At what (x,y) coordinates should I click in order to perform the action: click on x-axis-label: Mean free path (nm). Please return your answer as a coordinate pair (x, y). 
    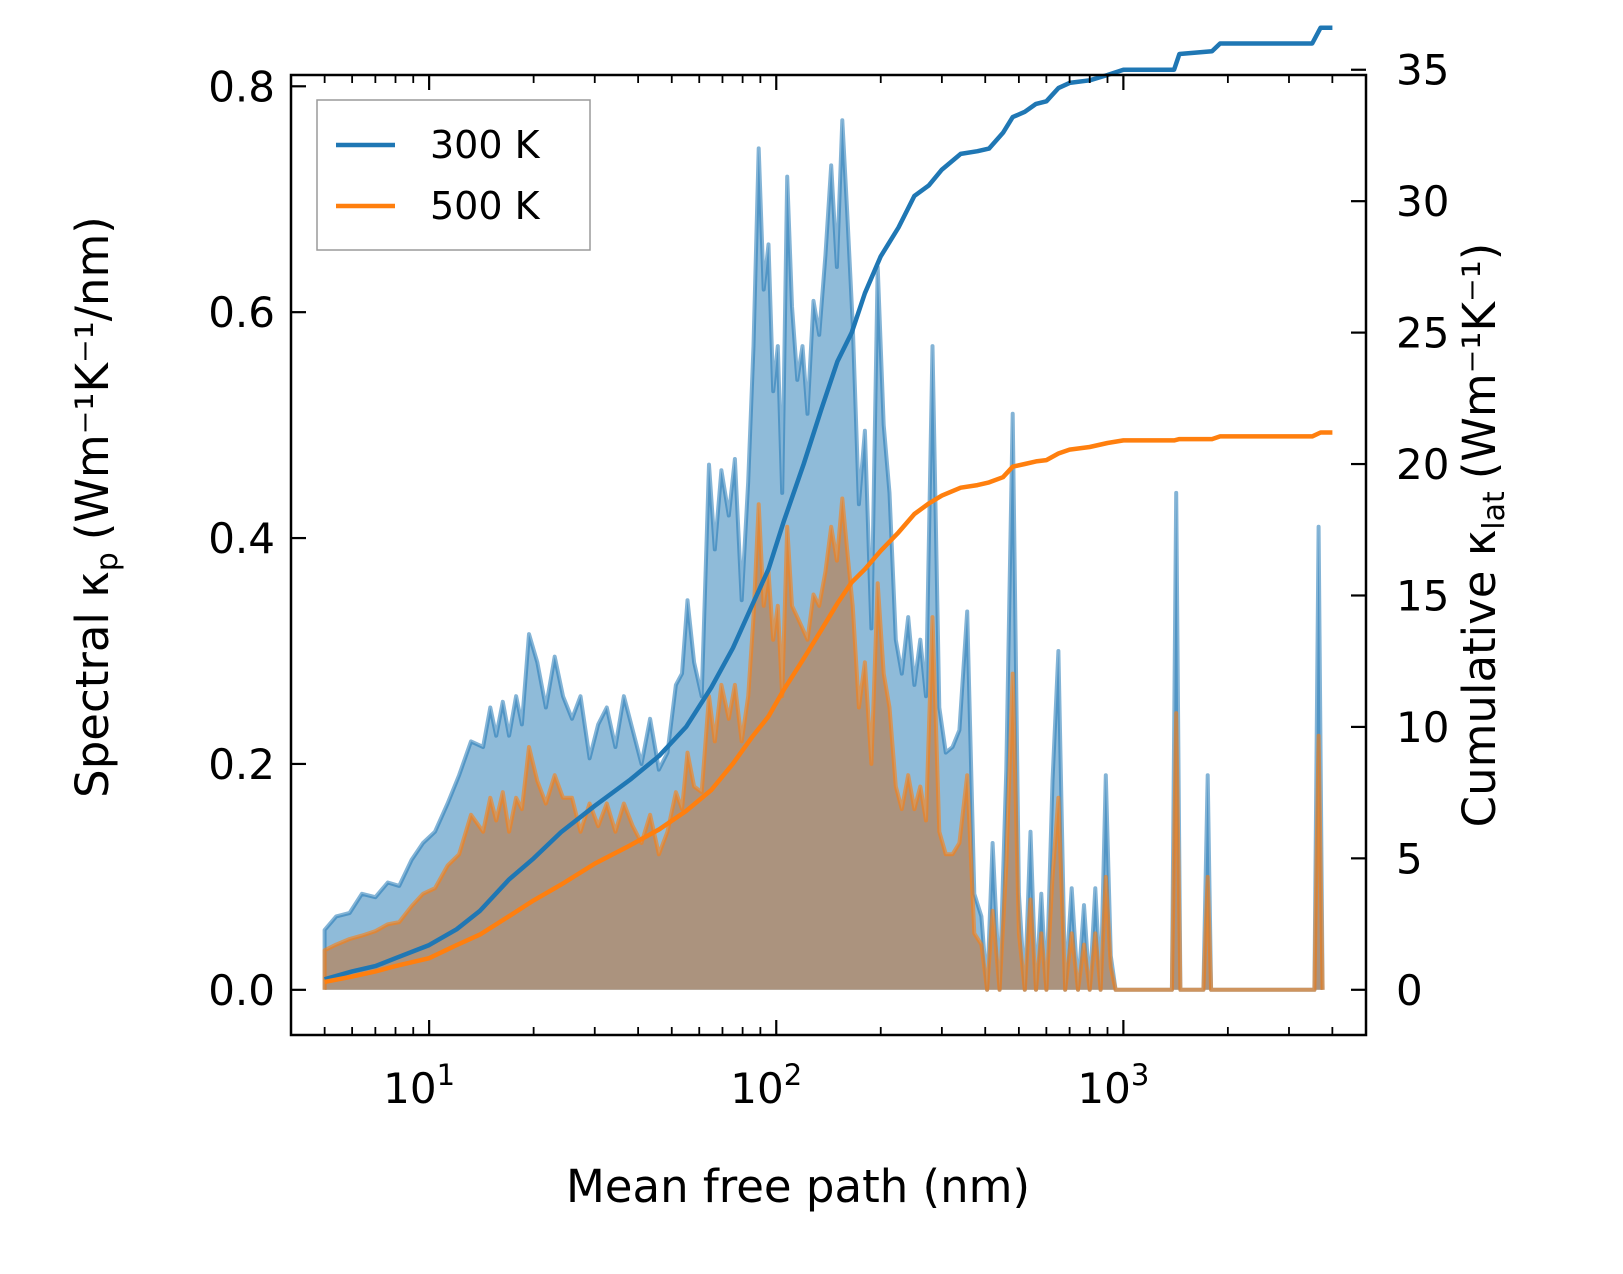
    Looking at the image, I should click on (798, 1186).